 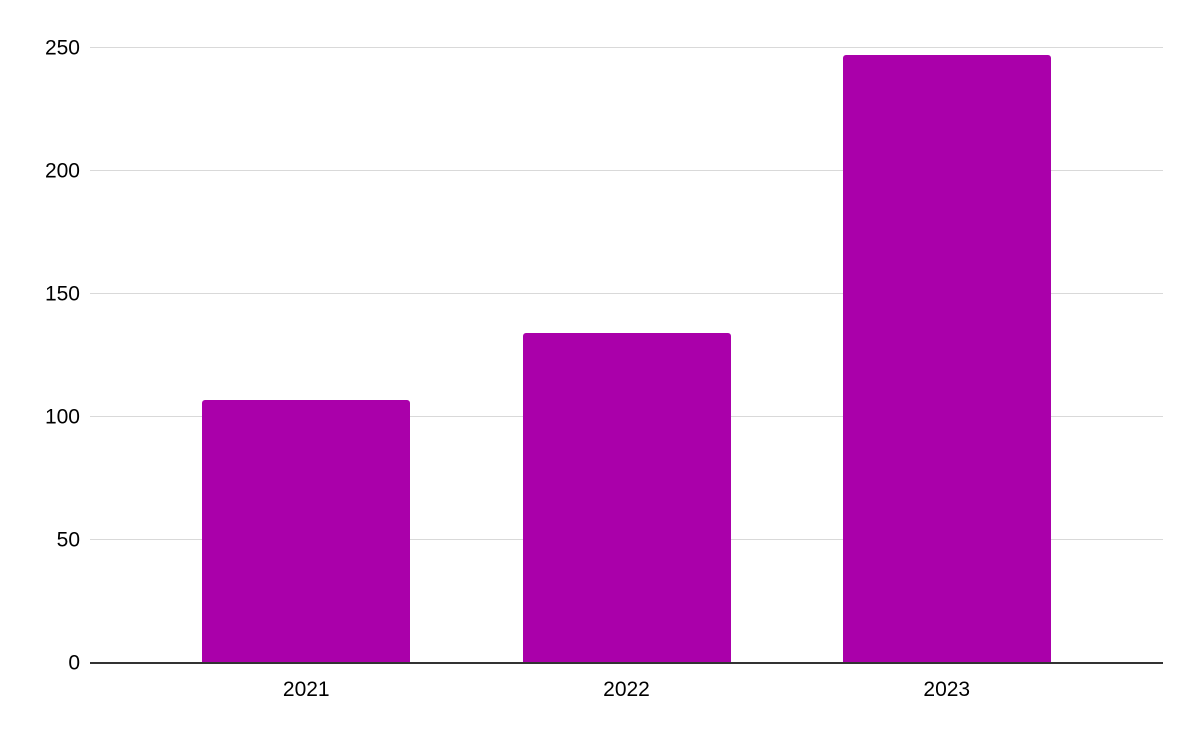 I want to click on x-axis-line, so click(x=626, y=663).